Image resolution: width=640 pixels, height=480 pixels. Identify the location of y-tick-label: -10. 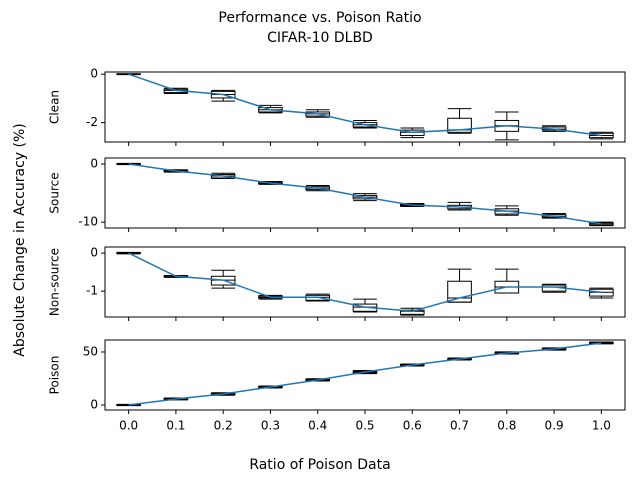
(88, 222).